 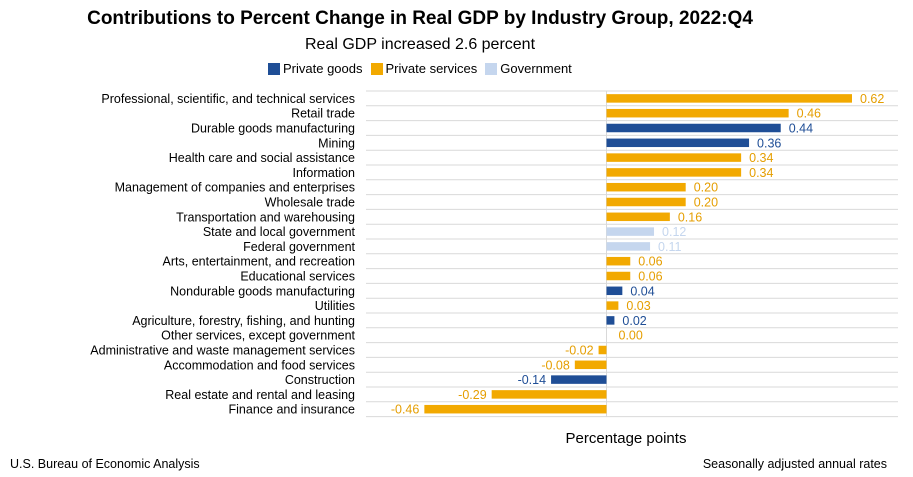 I want to click on data-label: 0.16, so click(x=690, y=217).